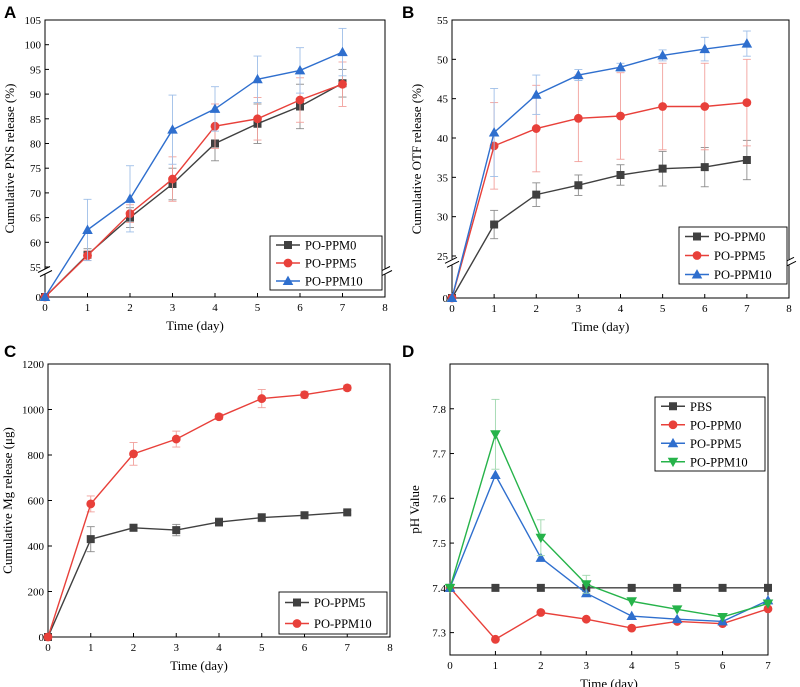 Image resolution: width=800 pixels, height=687 pixels. Describe the element at coordinates (739, 237) in the screenshot. I see `panel-b-legend-label: PO-PPM0` at that location.